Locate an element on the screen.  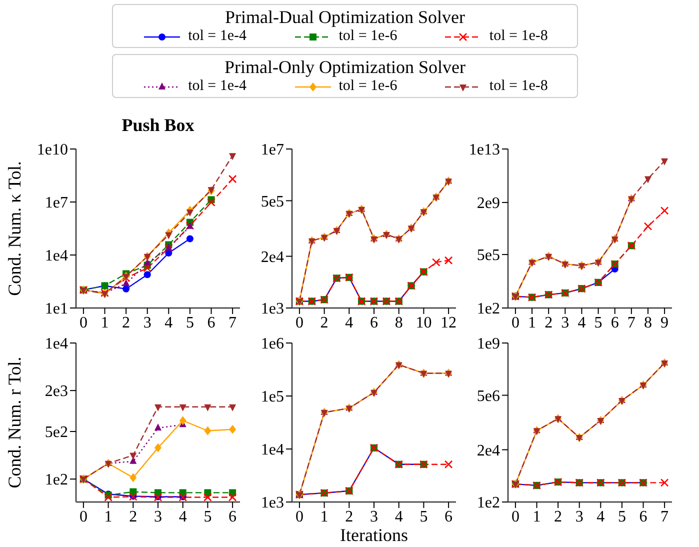
y-axis-title: Cond. Num. κ Tol. is located at coordinates (14, 228).